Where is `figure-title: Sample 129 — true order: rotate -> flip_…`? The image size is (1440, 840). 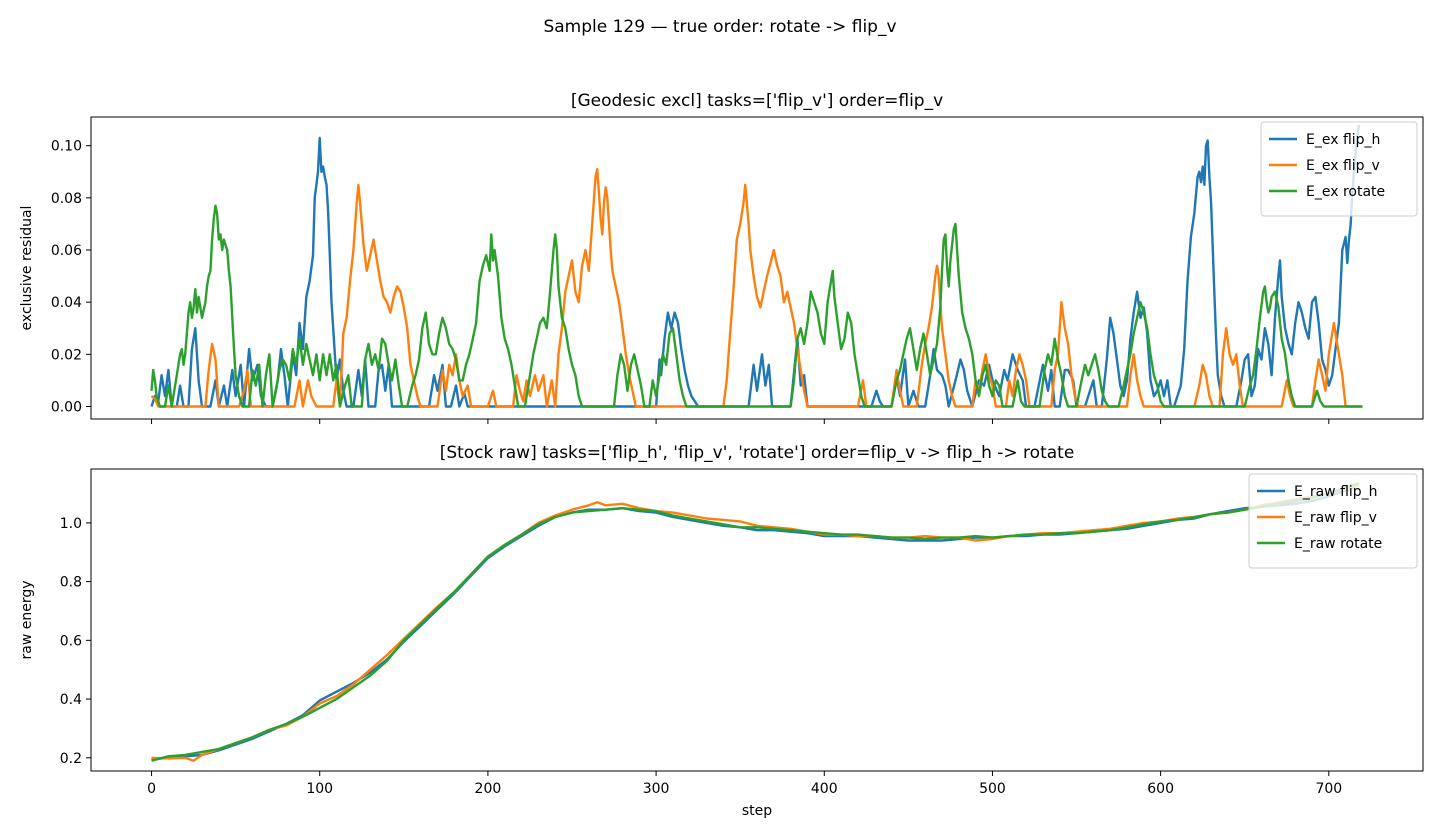
figure-title: Sample 129 — true order: rotate -> flip_… is located at coordinates (719, 27).